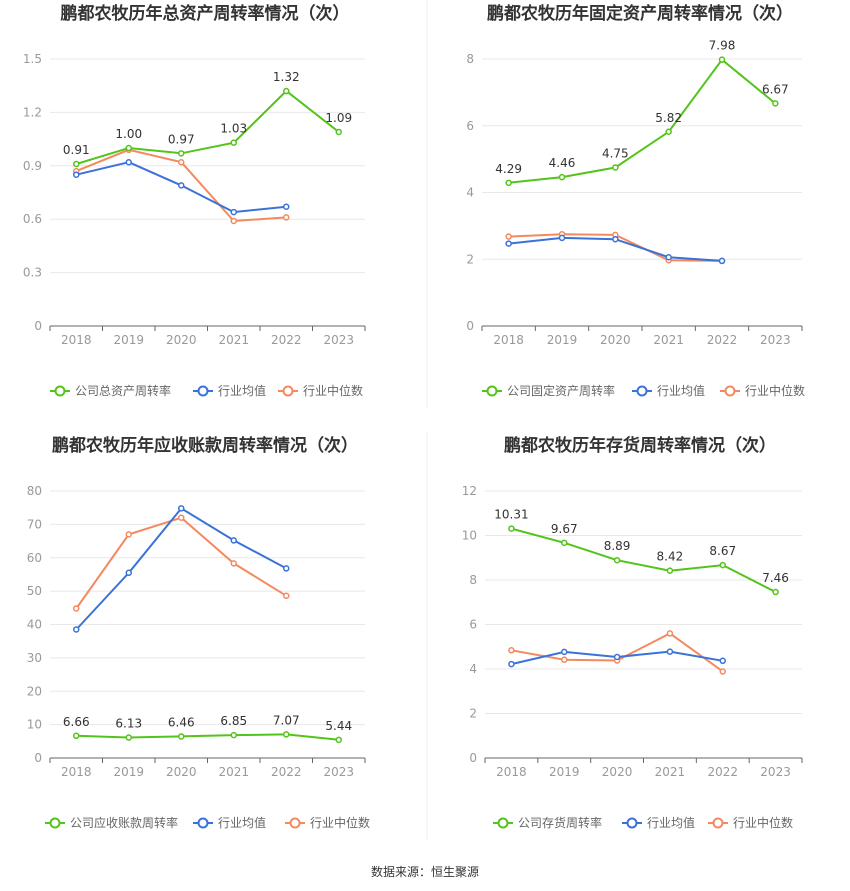 The width and height of the screenshot is (850, 891). Describe the element at coordinates (511, 515) in the screenshot. I see `data-label: 10.31` at that location.